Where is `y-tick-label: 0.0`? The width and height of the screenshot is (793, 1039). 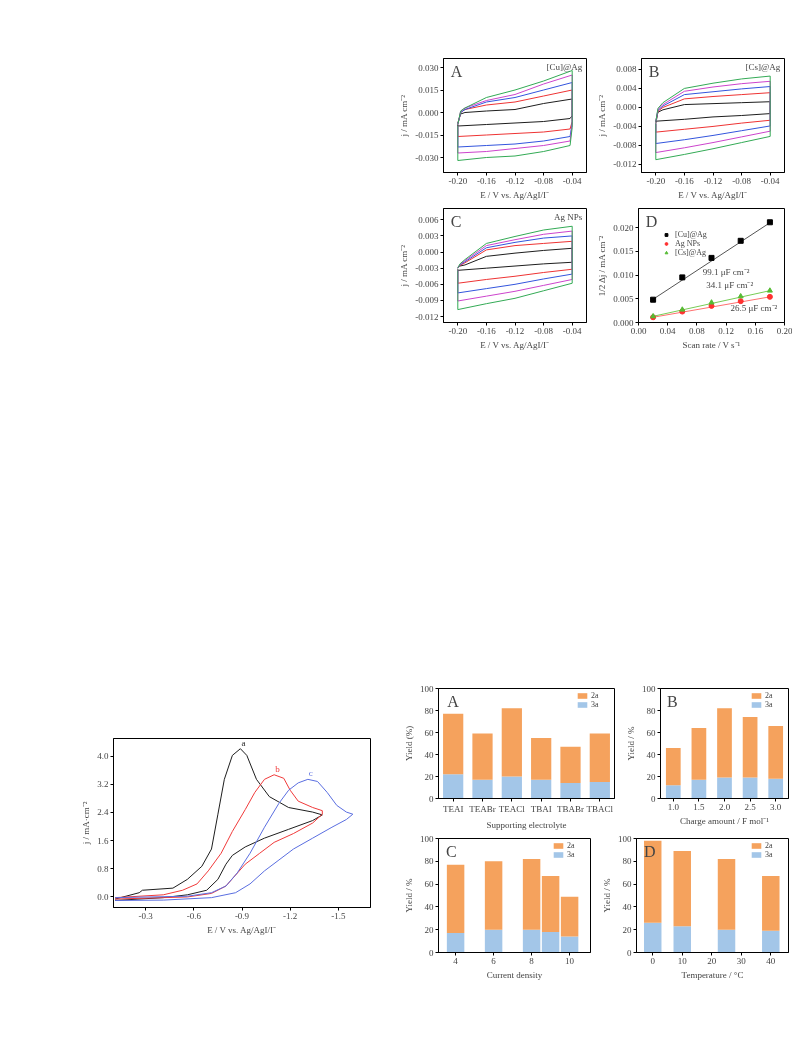 y-tick-label: 0.0 is located at coordinates (103, 896).